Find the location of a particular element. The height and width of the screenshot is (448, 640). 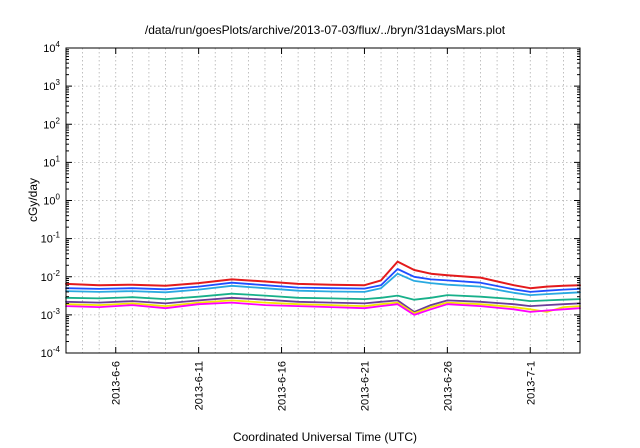

y-tick-label: 10³ is located at coordinates (51, 85).